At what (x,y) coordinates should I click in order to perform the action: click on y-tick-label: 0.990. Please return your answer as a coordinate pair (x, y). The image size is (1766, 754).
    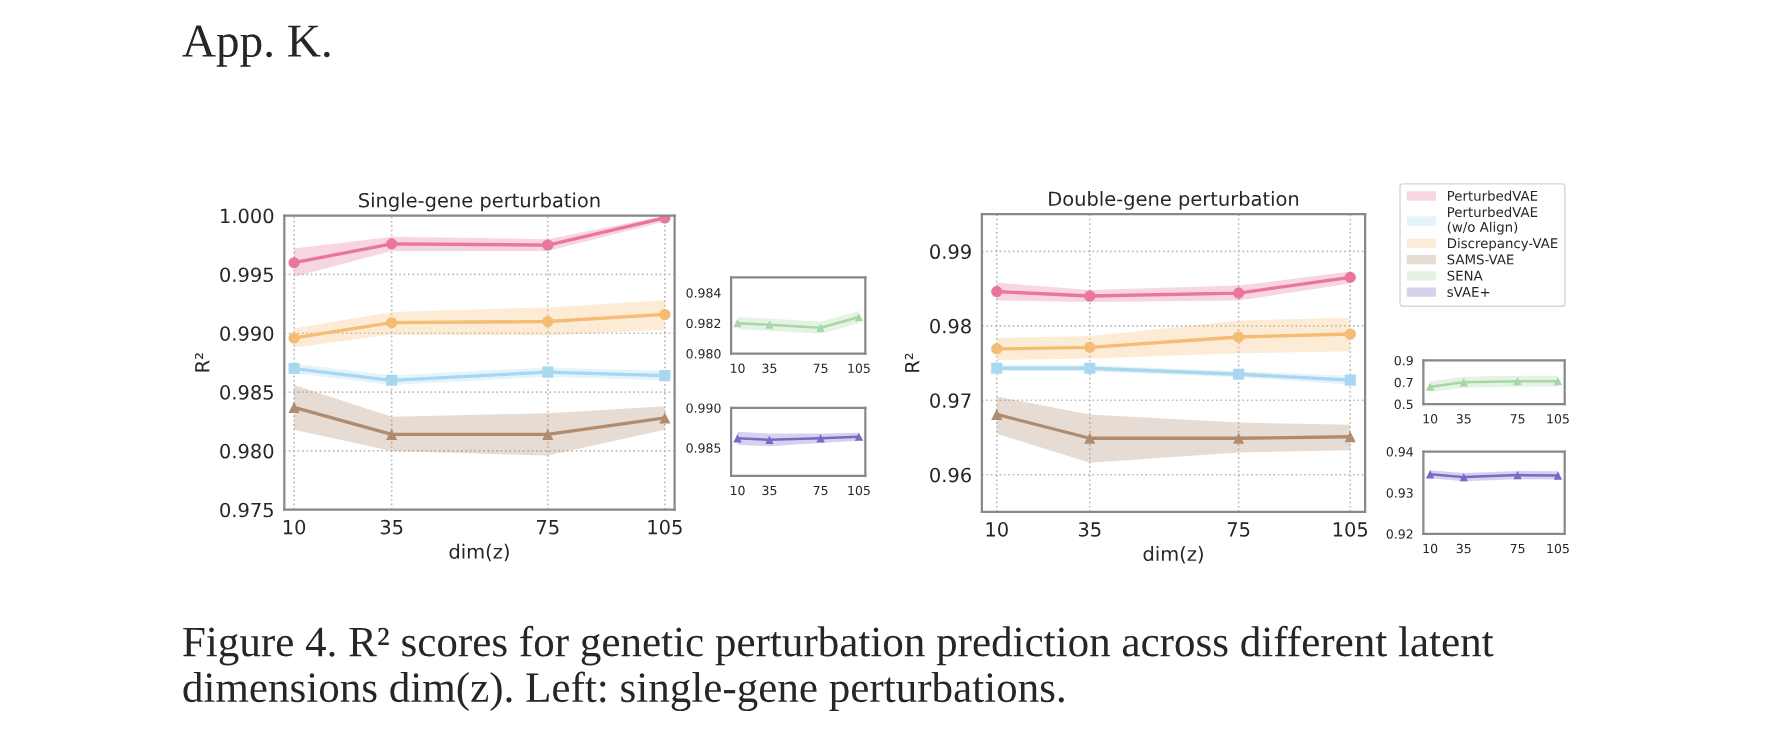
    Looking at the image, I should click on (247, 333).